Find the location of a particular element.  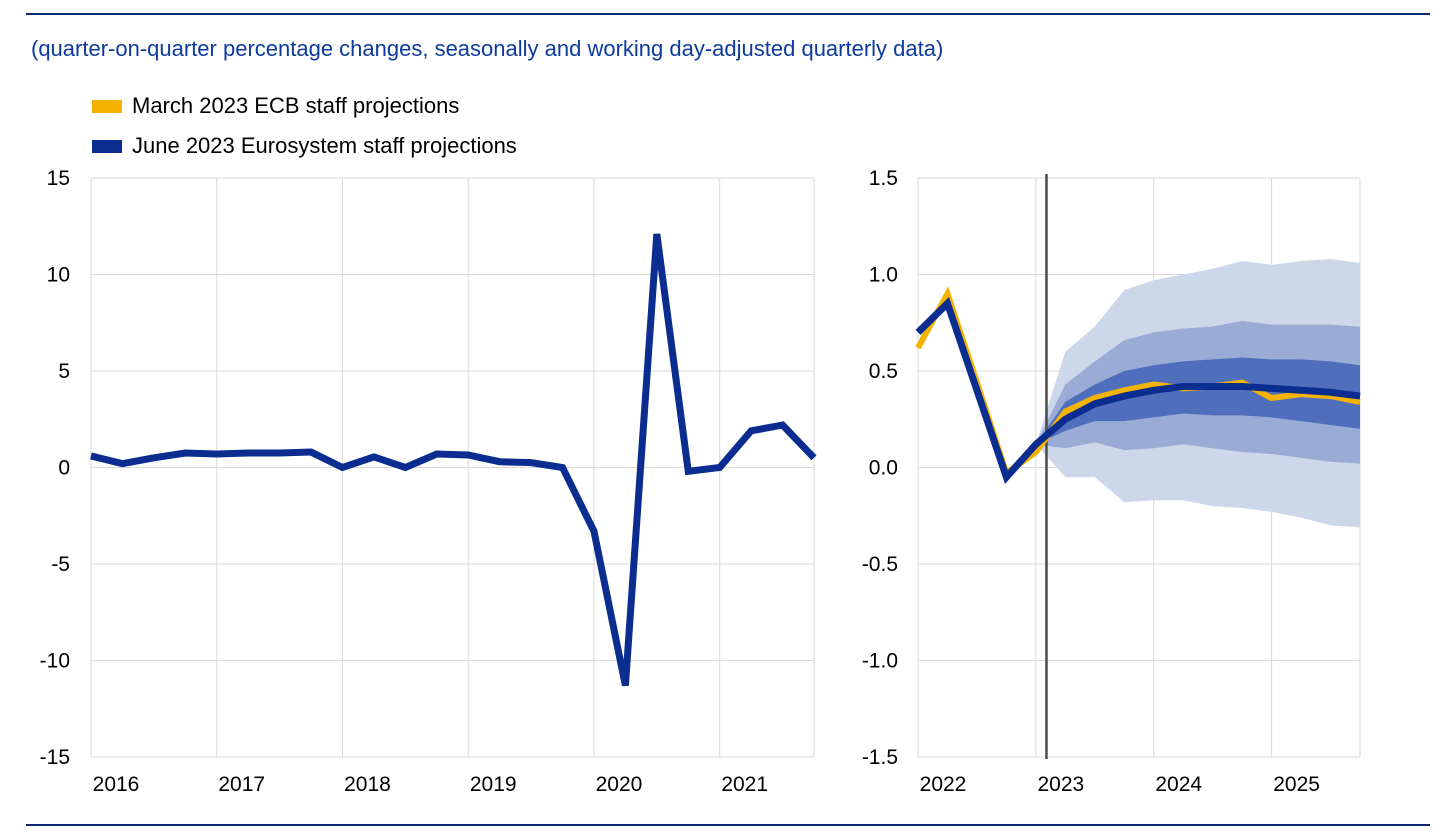

y-tick-label: -15 is located at coordinates (55, 757).